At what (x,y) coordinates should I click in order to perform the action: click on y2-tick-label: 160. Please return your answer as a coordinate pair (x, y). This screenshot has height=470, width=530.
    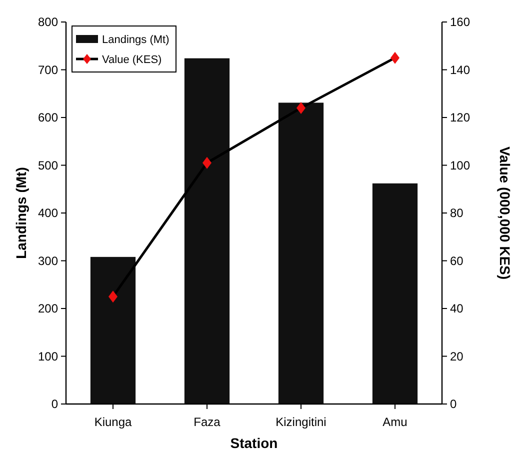
    Looking at the image, I should click on (460, 22).